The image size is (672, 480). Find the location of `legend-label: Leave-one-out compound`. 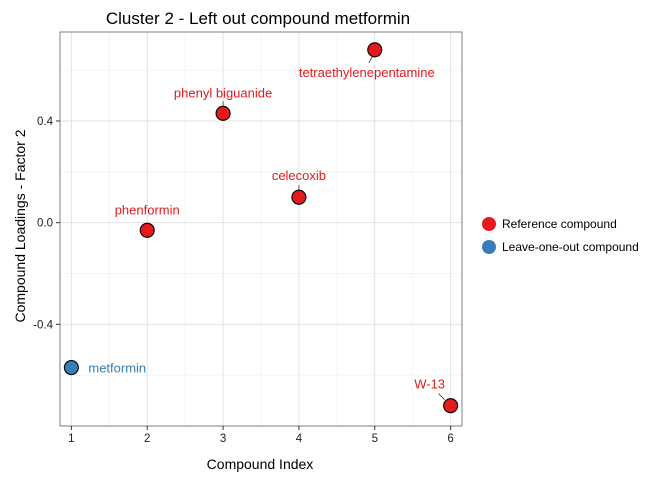

legend-label: Leave-one-out compound is located at coordinates (570, 247).